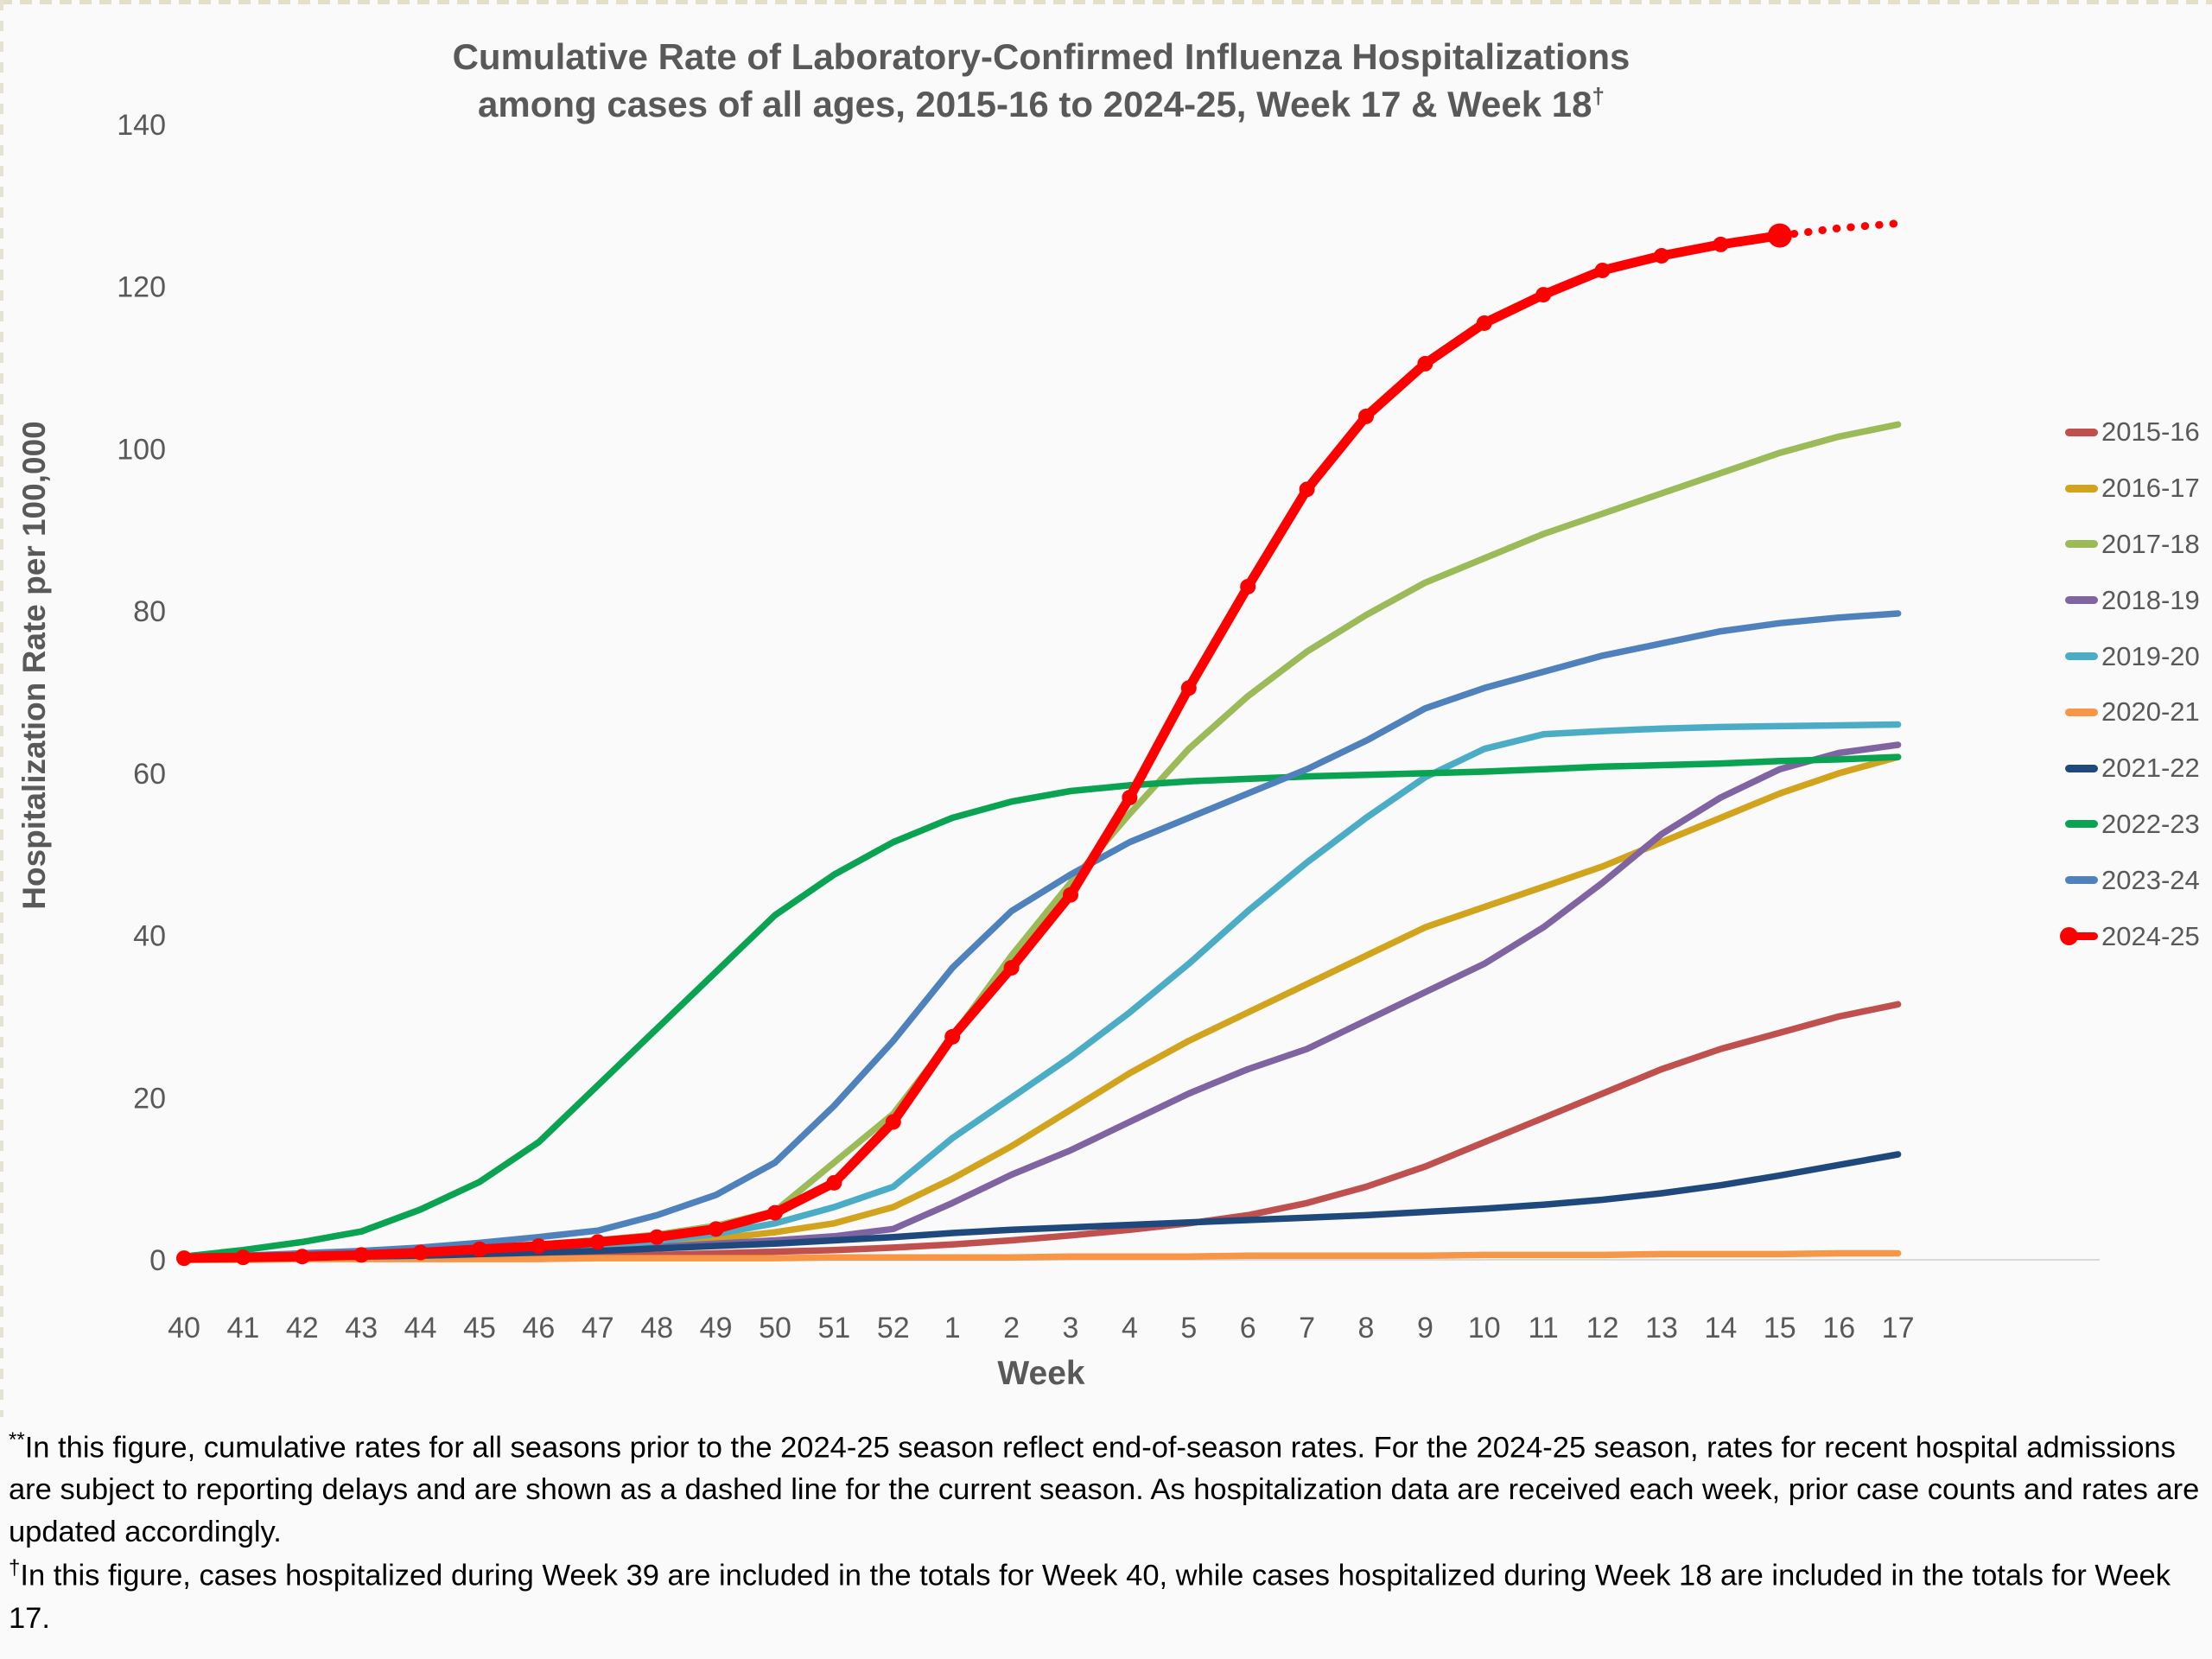  I want to click on x-tick-label: 41, so click(242, 1328).